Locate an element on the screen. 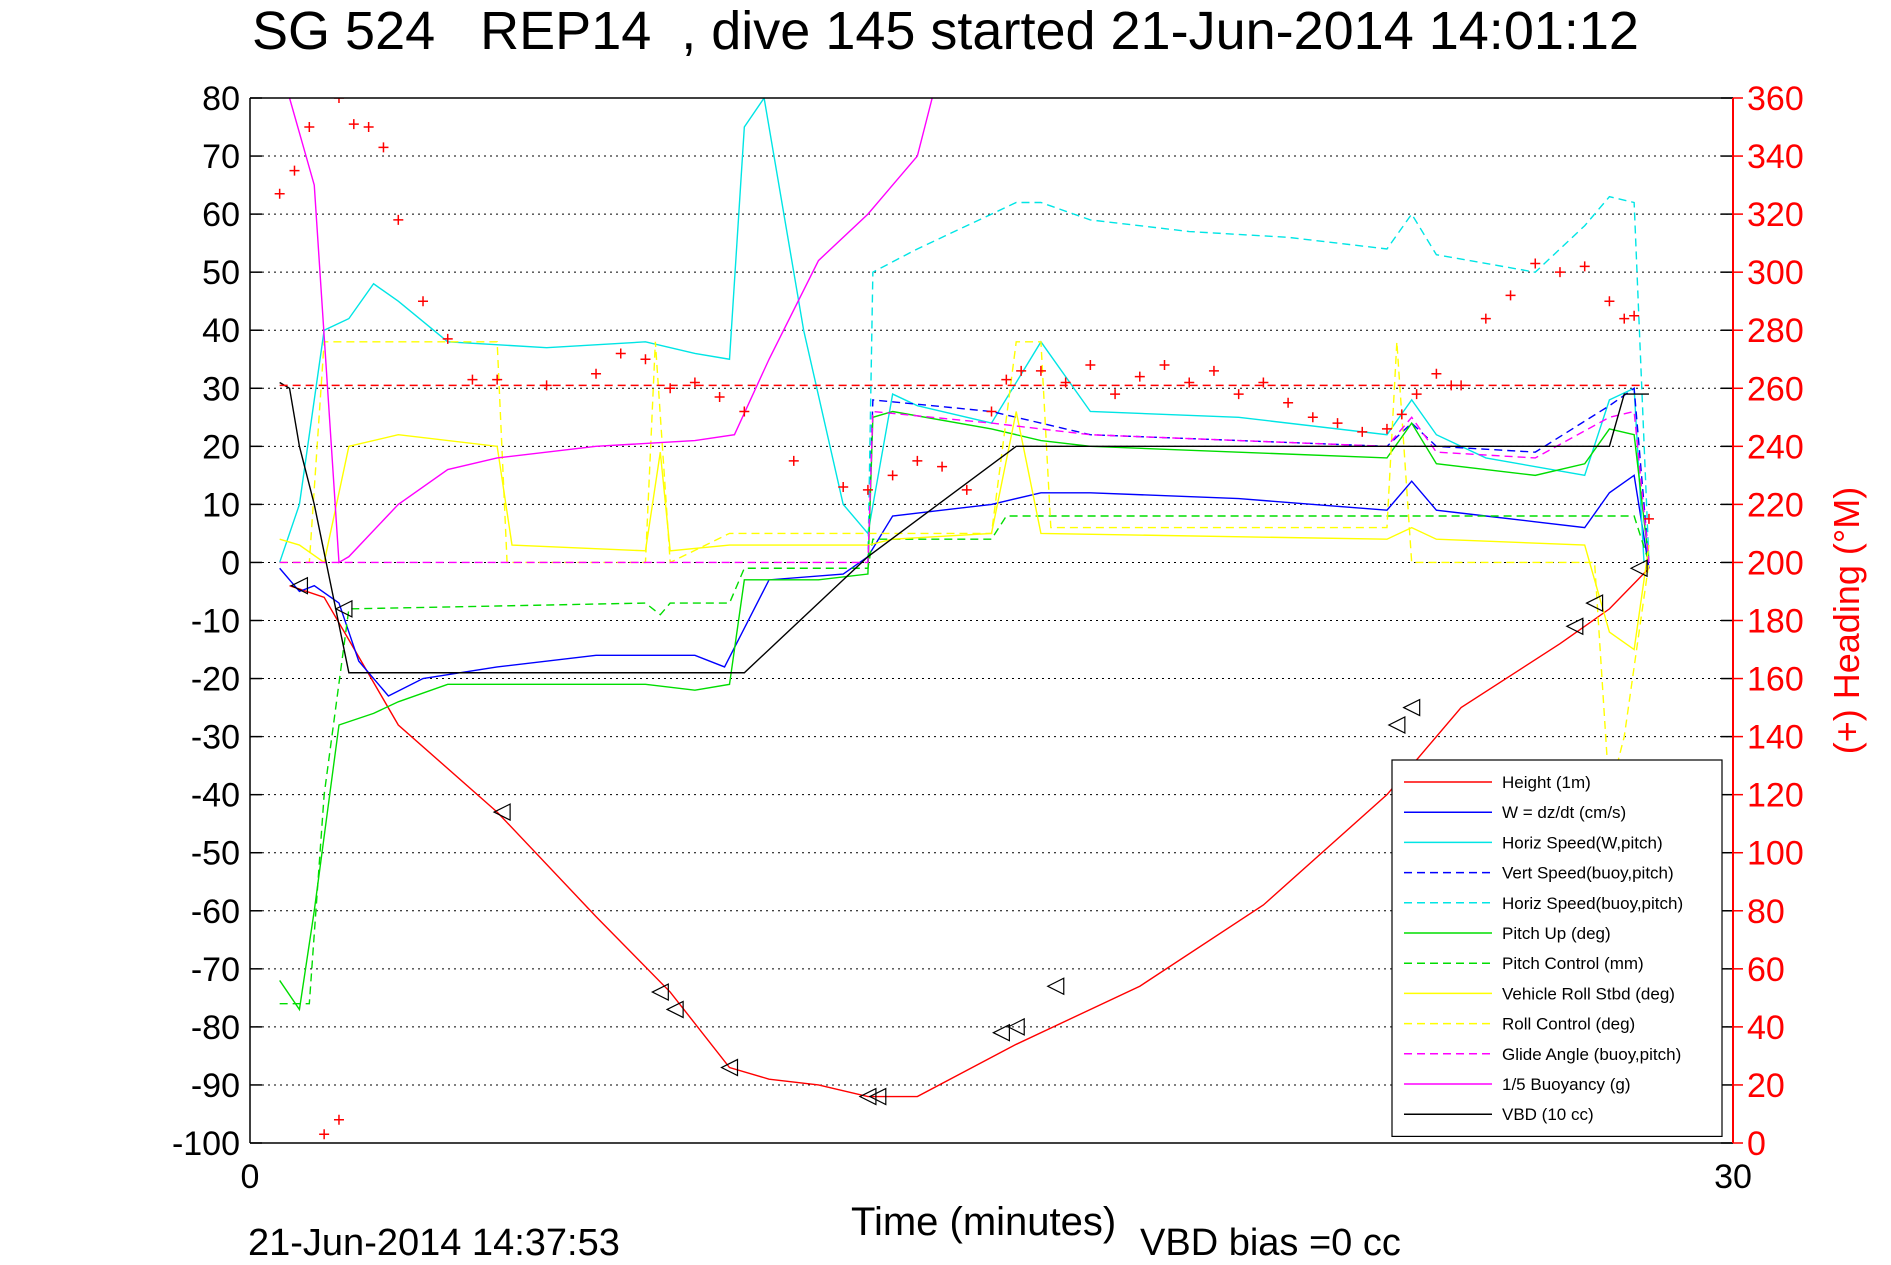 Image resolution: width=1891 pixels, height=1265 pixels. series-w-dz-dt-cm-s is located at coordinates (964, 585).